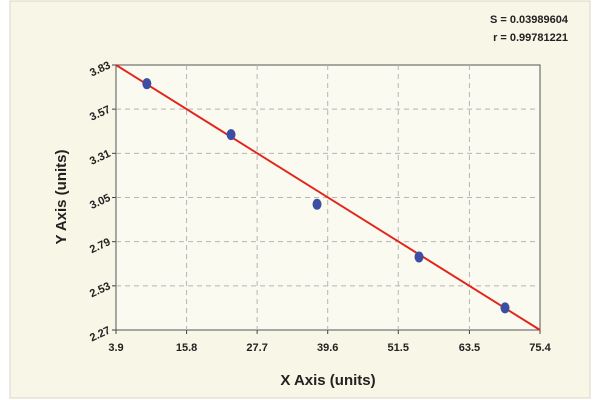  Describe the element at coordinates (186, 348) in the screenshot. I see `x-tick-label: 15.8` at that location.